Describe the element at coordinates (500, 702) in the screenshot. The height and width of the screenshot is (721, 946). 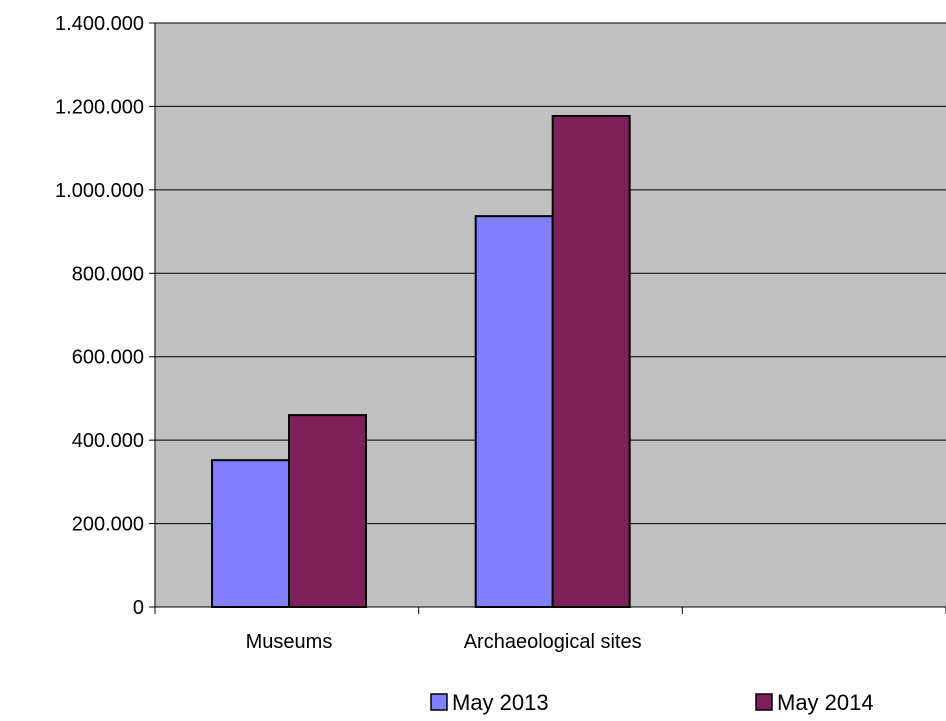
I see `legend-label: May 2013` at that location.